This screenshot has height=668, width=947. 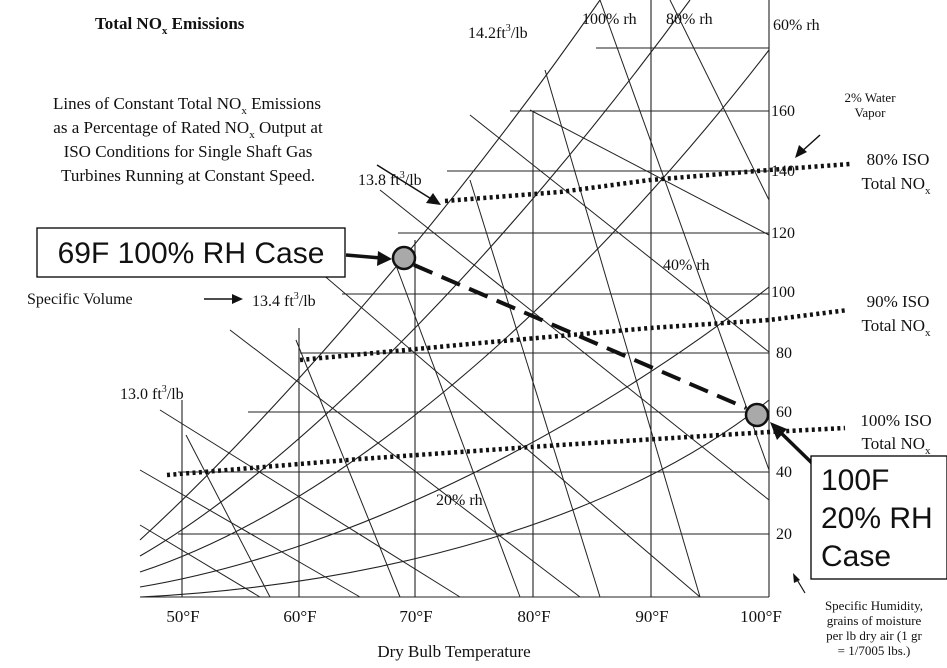 I want to click on x-axis-ticks: 50°F 60°F 70°F 80°F 90°F 100°F, so click(x=474, y=616).